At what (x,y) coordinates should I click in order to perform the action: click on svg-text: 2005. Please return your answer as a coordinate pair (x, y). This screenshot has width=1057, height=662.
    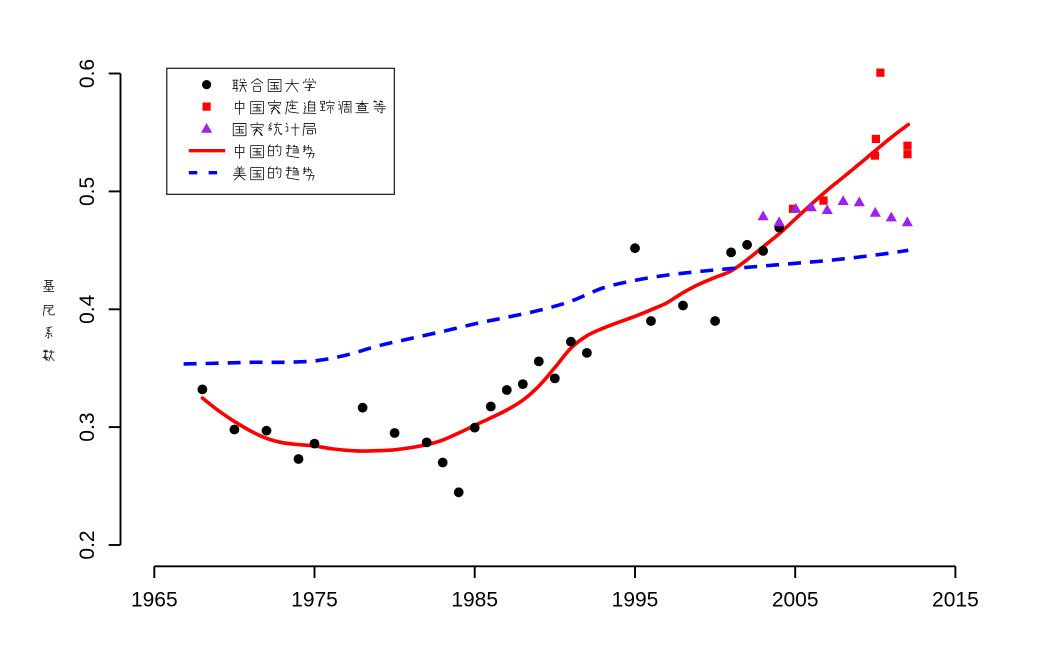
    Looking at the image, I should click on (795, 600).